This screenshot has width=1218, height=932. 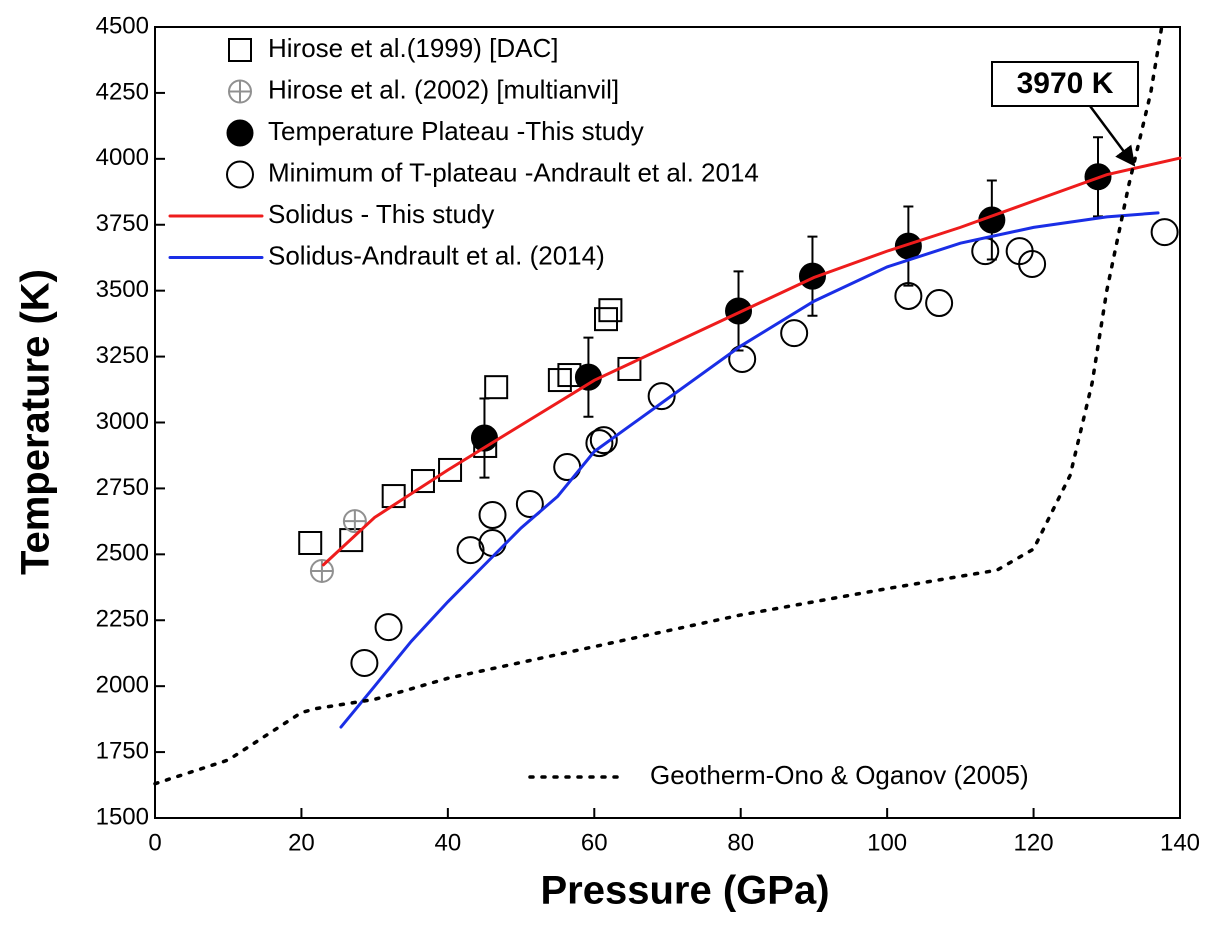 I want to click on y-tick-label: 3750, so click(x=122, y=223).